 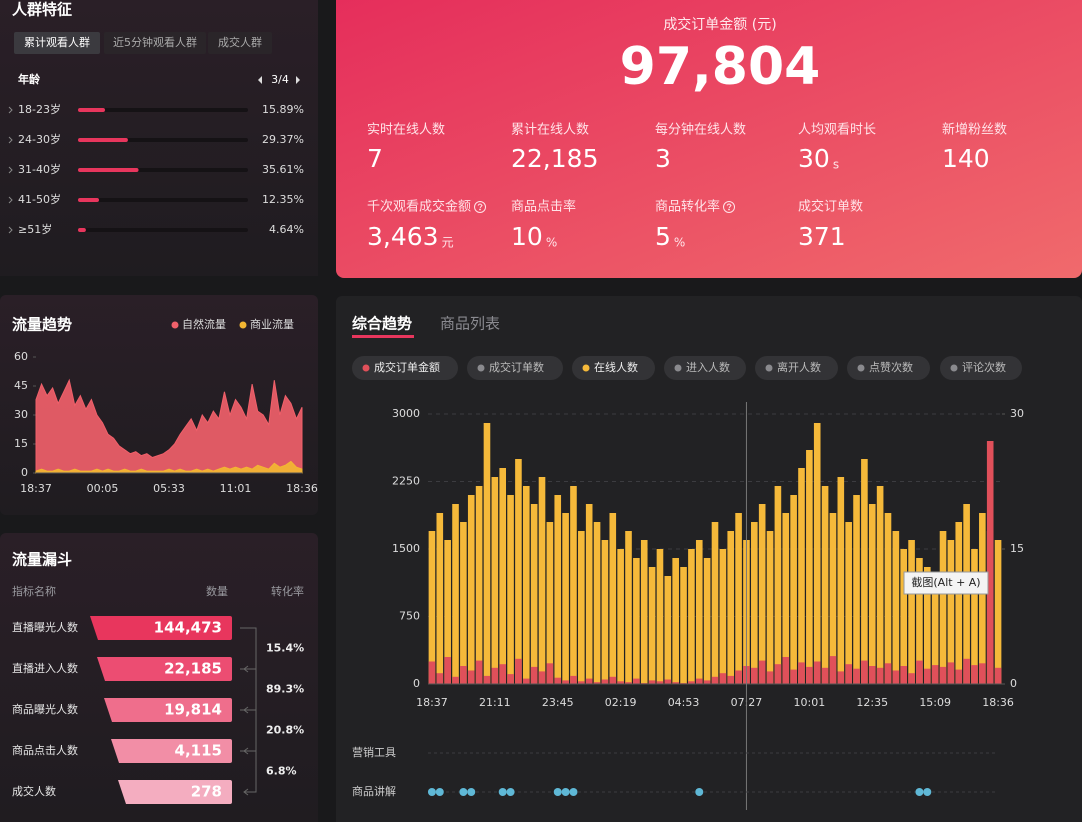 I want to click on legend-label: 成交订单金额, so click(x=407, y=367).